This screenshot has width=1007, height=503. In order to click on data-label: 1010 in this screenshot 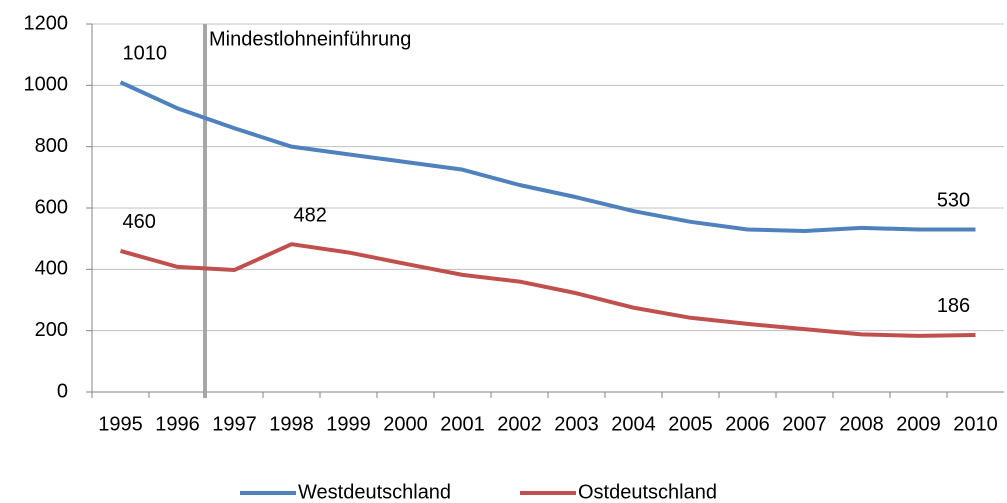, I will do `click(145, 54)`.